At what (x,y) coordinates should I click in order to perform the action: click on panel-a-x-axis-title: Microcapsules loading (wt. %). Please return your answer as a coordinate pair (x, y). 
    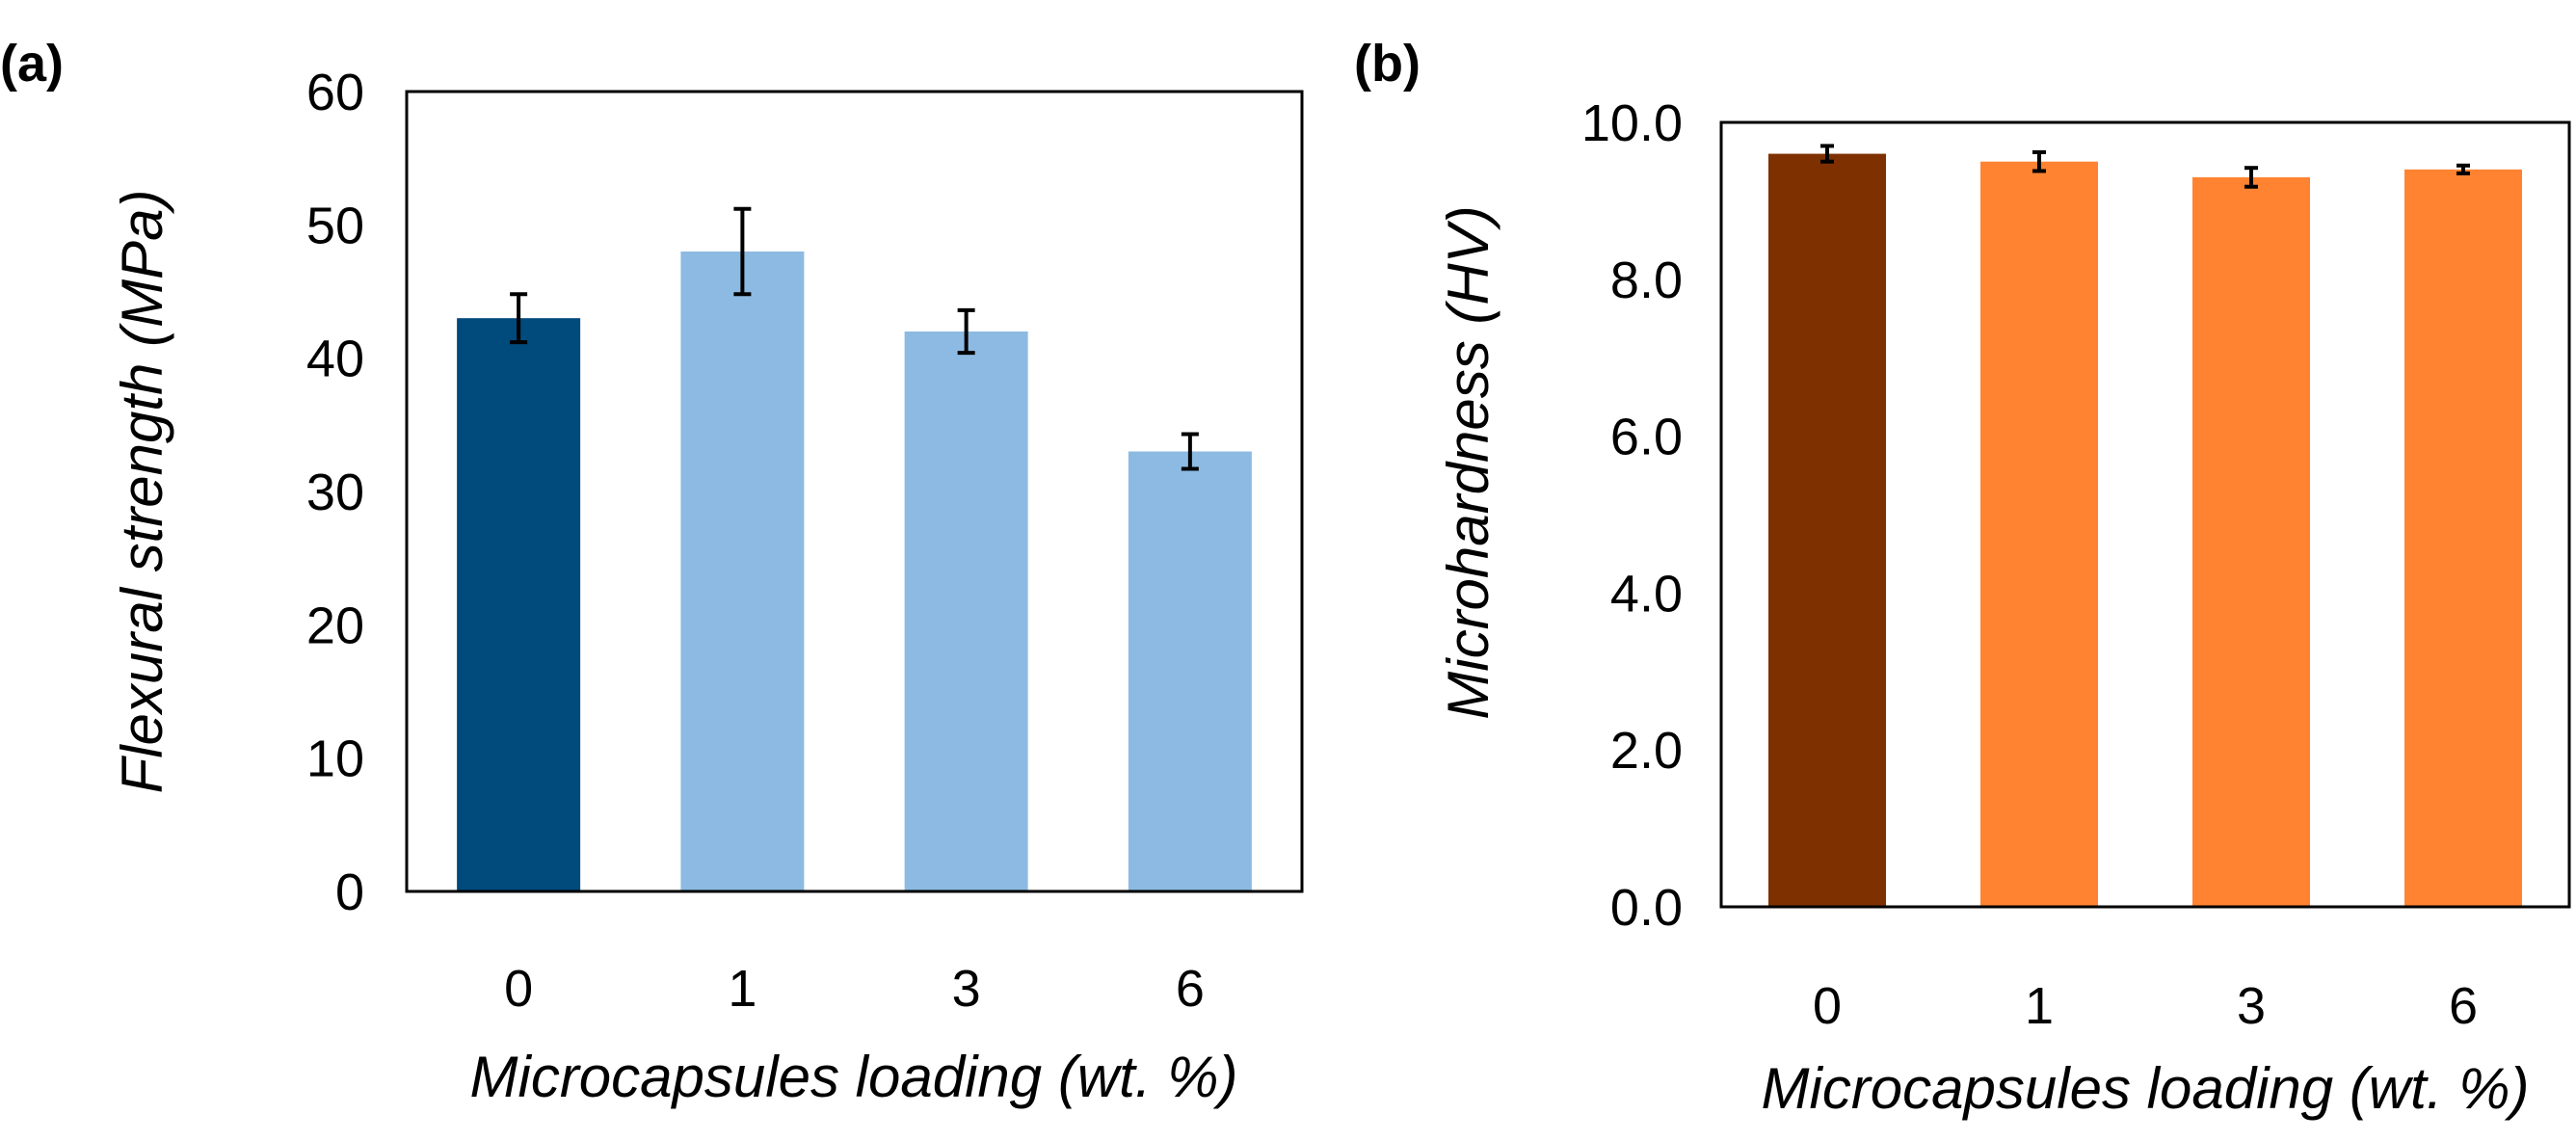
    Looking at the image, I should click on (854, 1077).